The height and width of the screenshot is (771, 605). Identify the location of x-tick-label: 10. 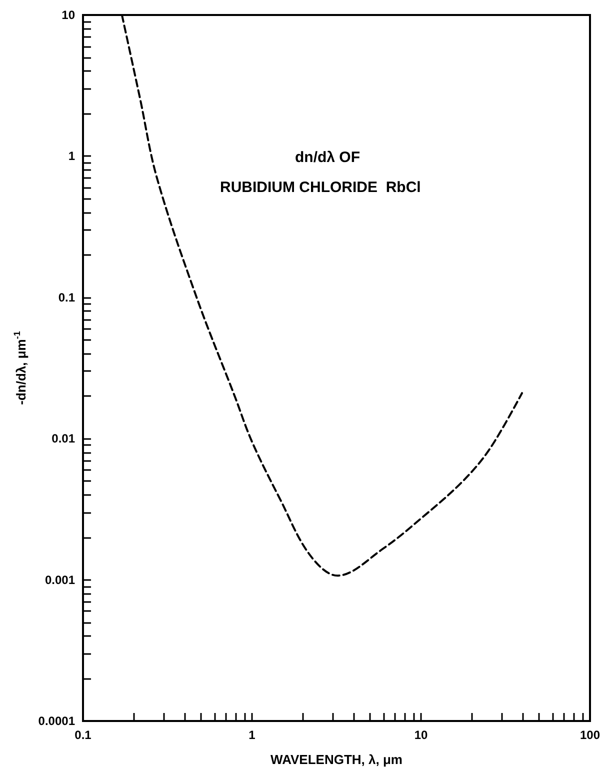
(421, 735).